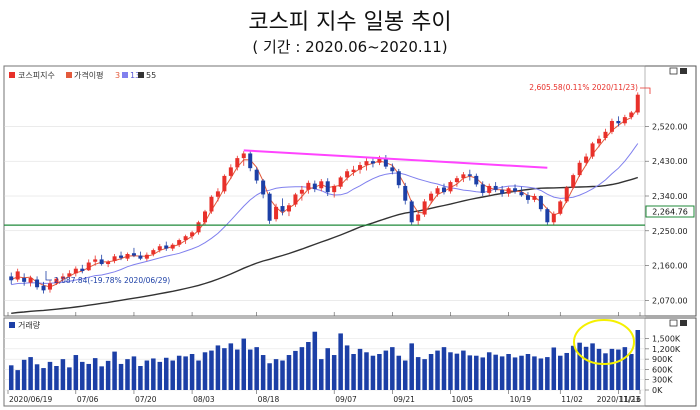  Describe the element at coordinates (36, 75) in the screenshot. I see `legend-index-label: 코스피지수` at that location.